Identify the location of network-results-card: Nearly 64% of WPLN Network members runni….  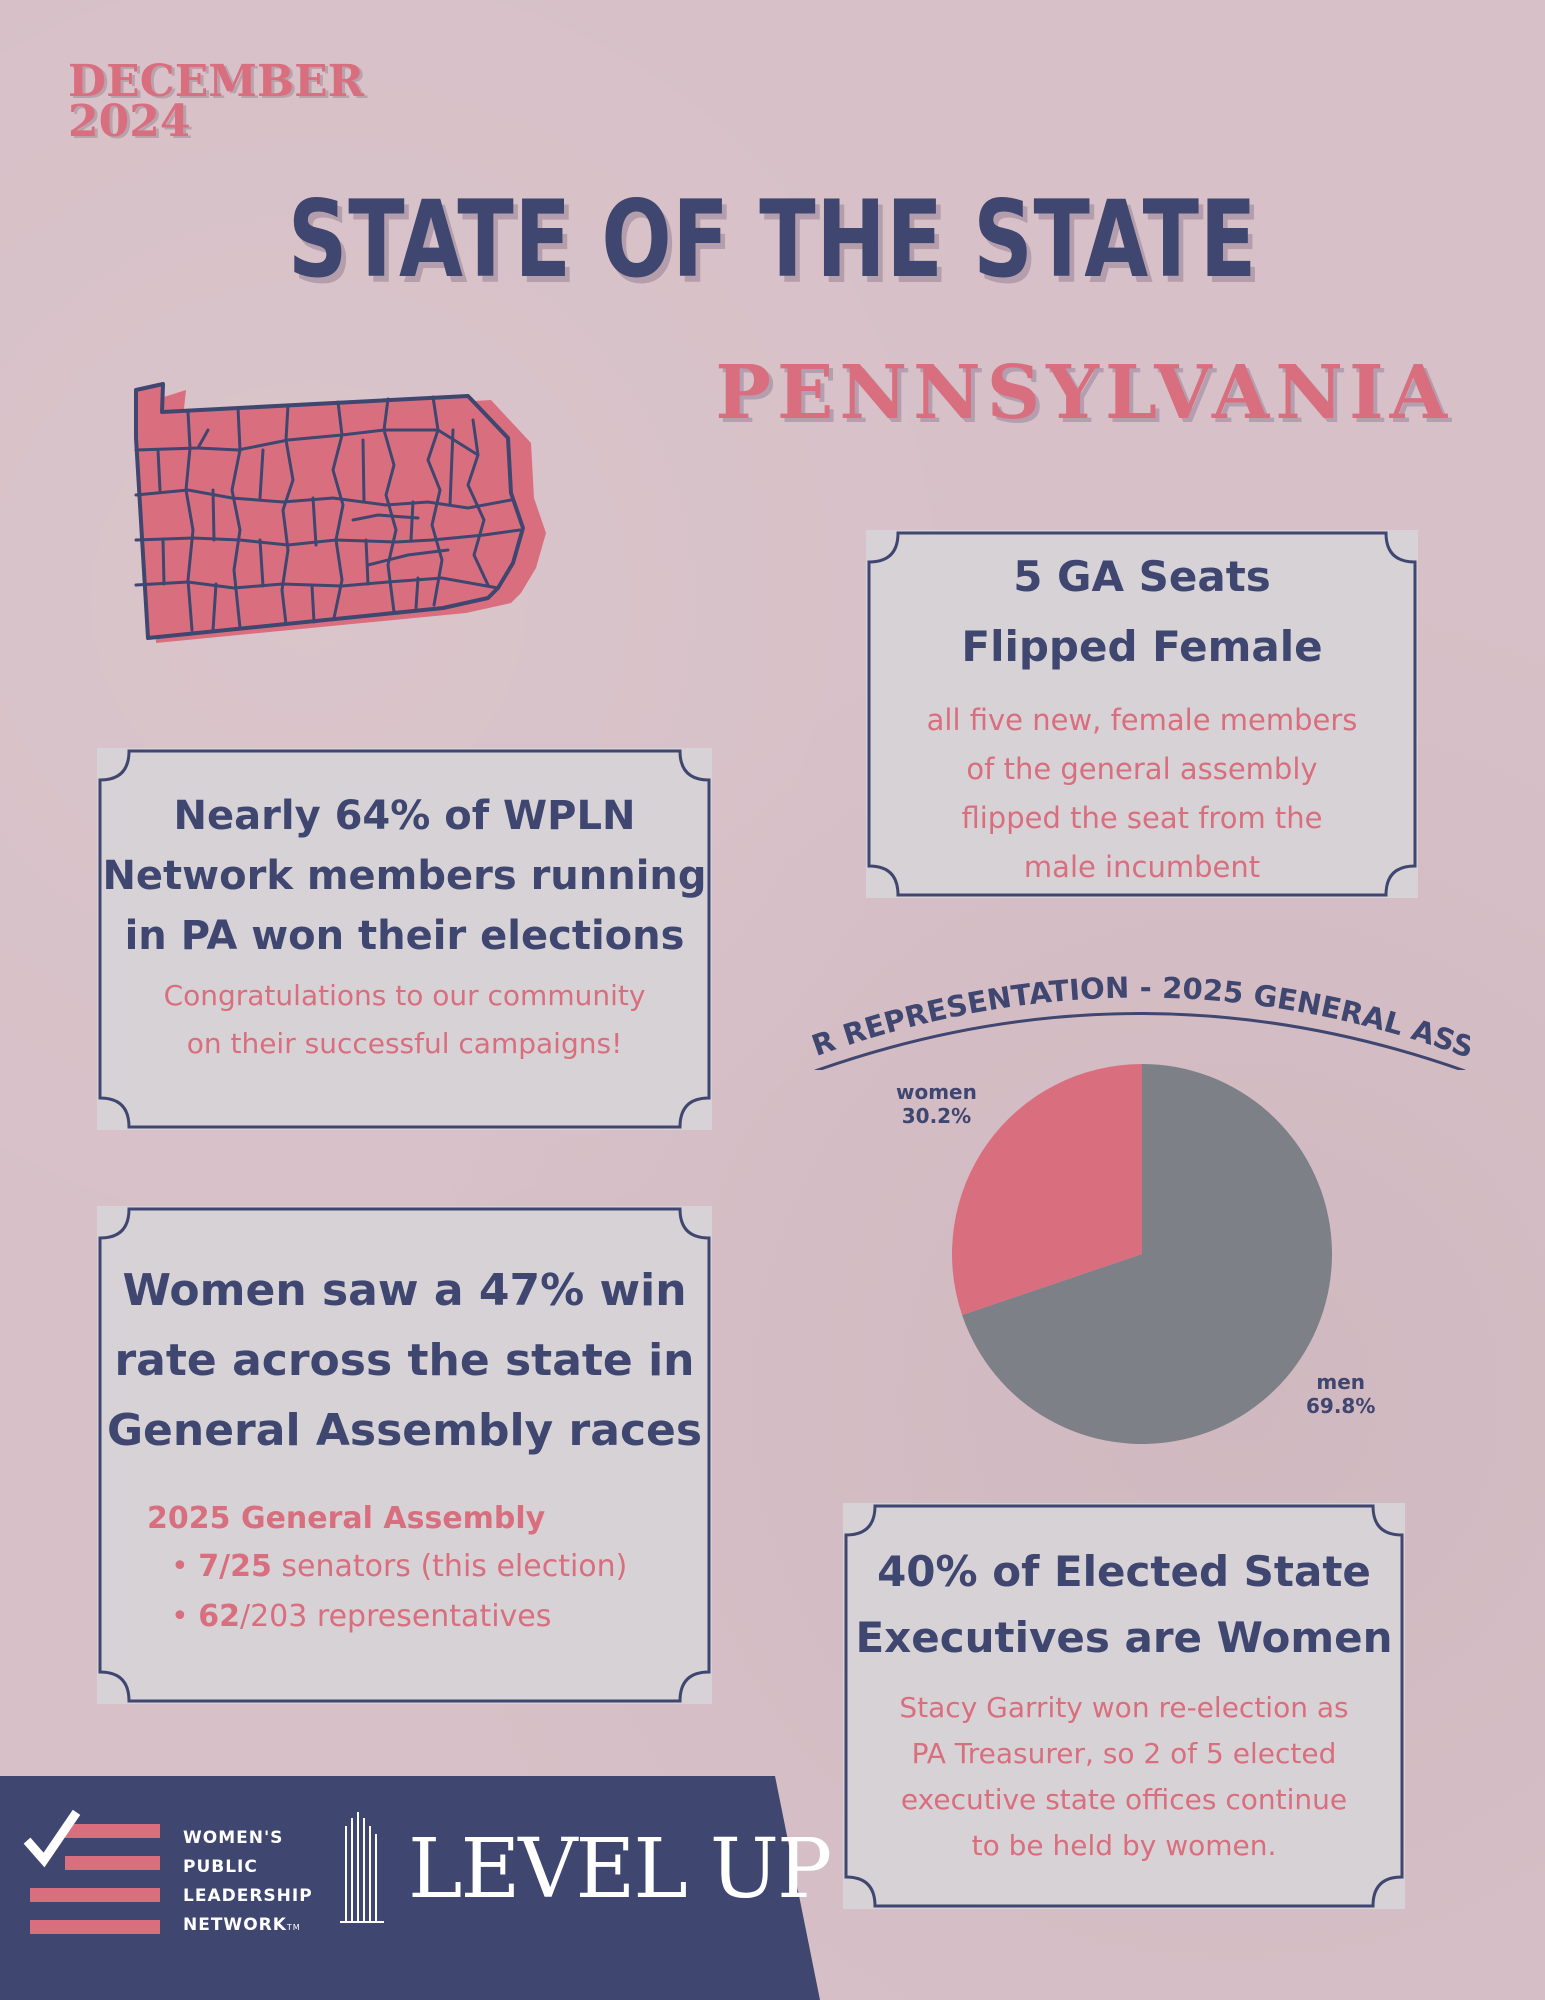
(404, 939).